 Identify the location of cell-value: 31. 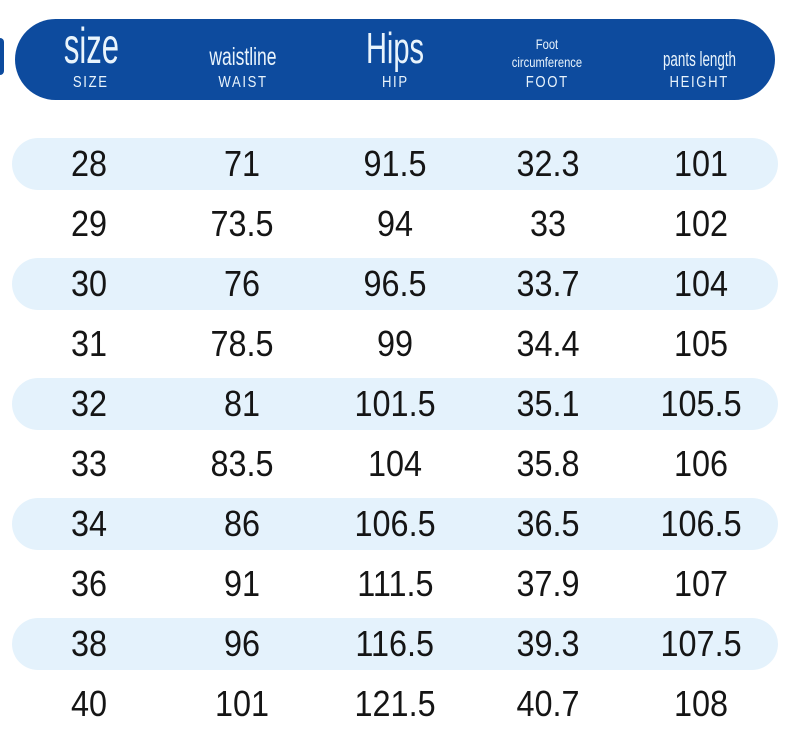
(88, 343).